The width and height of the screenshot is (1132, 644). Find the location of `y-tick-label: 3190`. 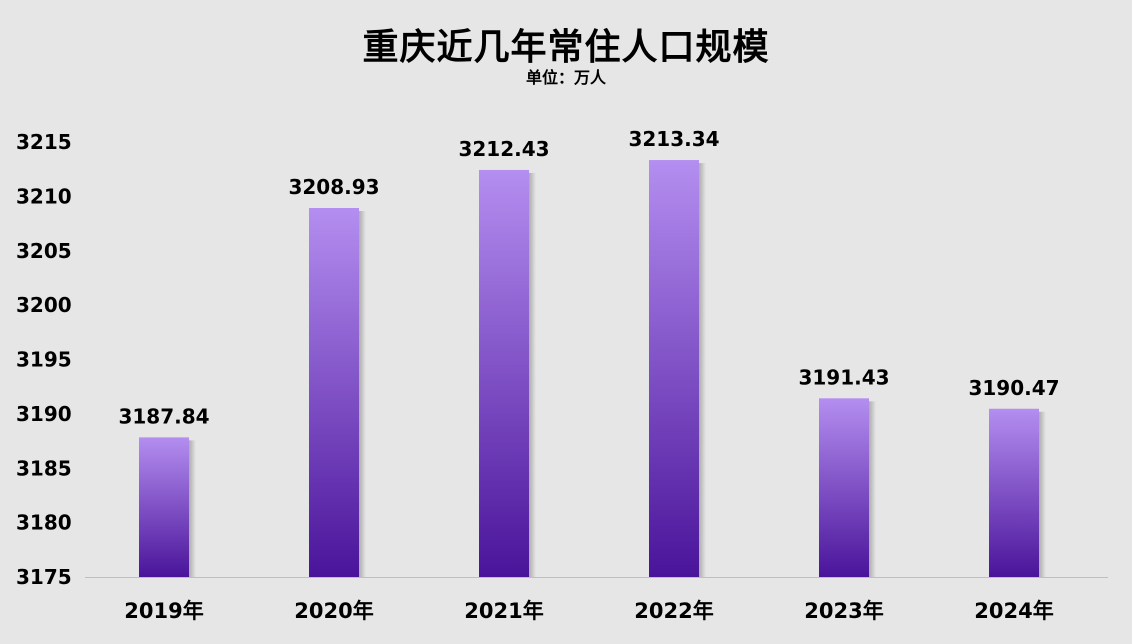

y-tick-label: 3190 is located at coordinates (44, 414).